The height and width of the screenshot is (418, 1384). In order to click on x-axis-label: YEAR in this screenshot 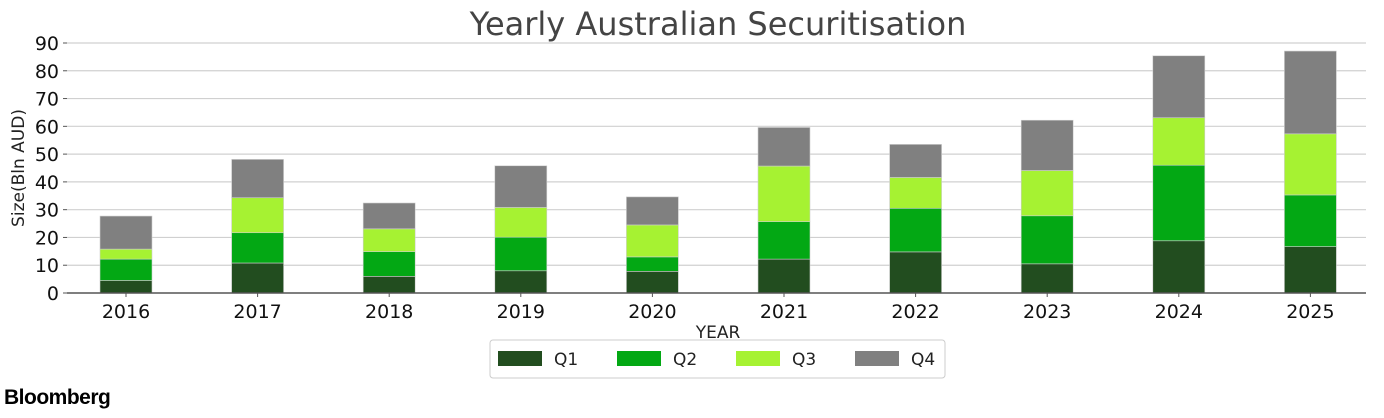, I will do `click(718, 333)`.